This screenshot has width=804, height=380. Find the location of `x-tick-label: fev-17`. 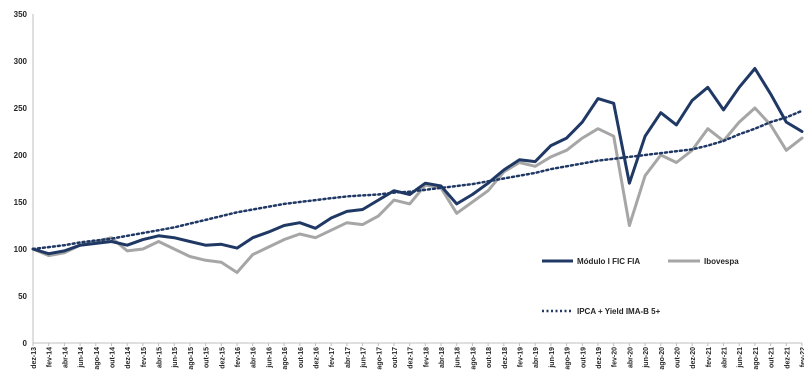

x-tick-label: fev-17 is located at coordinates (332, 357).